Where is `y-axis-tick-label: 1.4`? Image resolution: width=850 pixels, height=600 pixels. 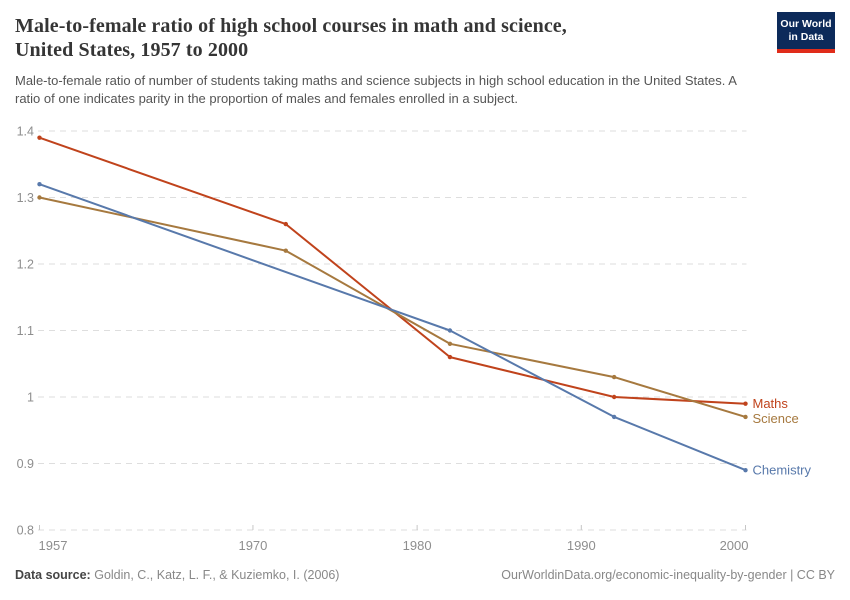 y-axis-tick-label: 1.4 is located at coordinates (25, 132).